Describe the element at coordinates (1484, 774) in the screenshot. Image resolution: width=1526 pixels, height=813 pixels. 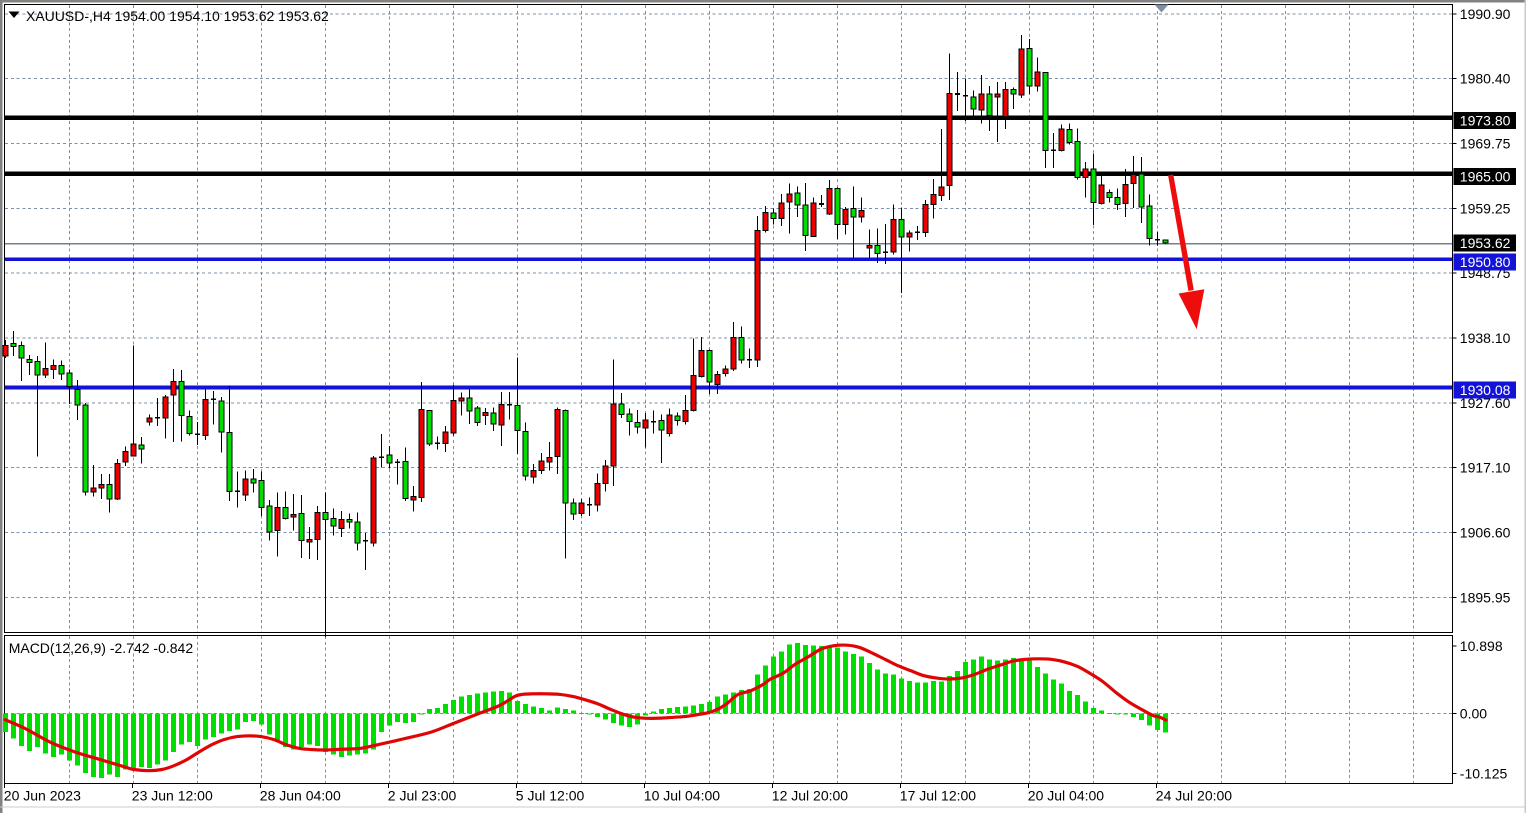
I see `svg-text: -10.125` at that location.